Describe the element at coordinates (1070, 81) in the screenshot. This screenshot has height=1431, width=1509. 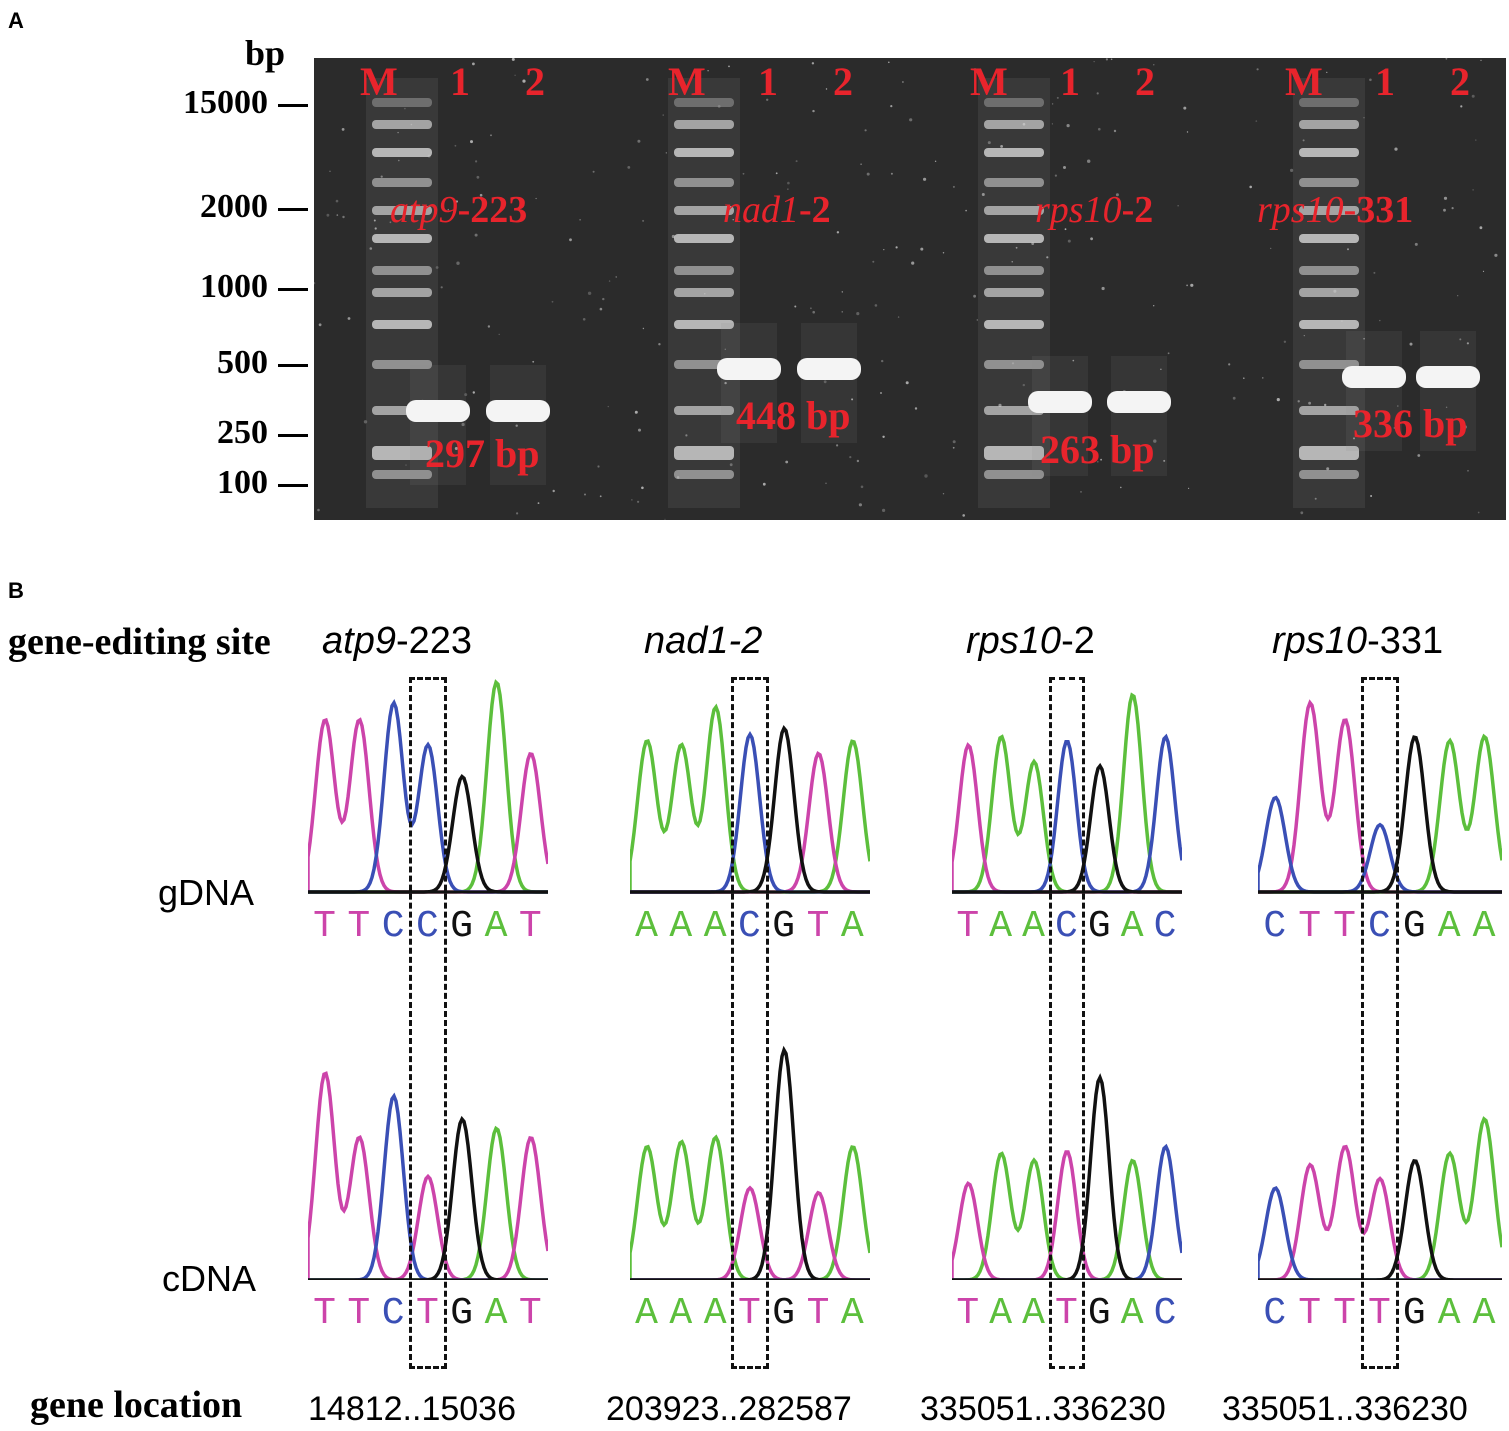
I see `lane-label-1: 1` at that location.